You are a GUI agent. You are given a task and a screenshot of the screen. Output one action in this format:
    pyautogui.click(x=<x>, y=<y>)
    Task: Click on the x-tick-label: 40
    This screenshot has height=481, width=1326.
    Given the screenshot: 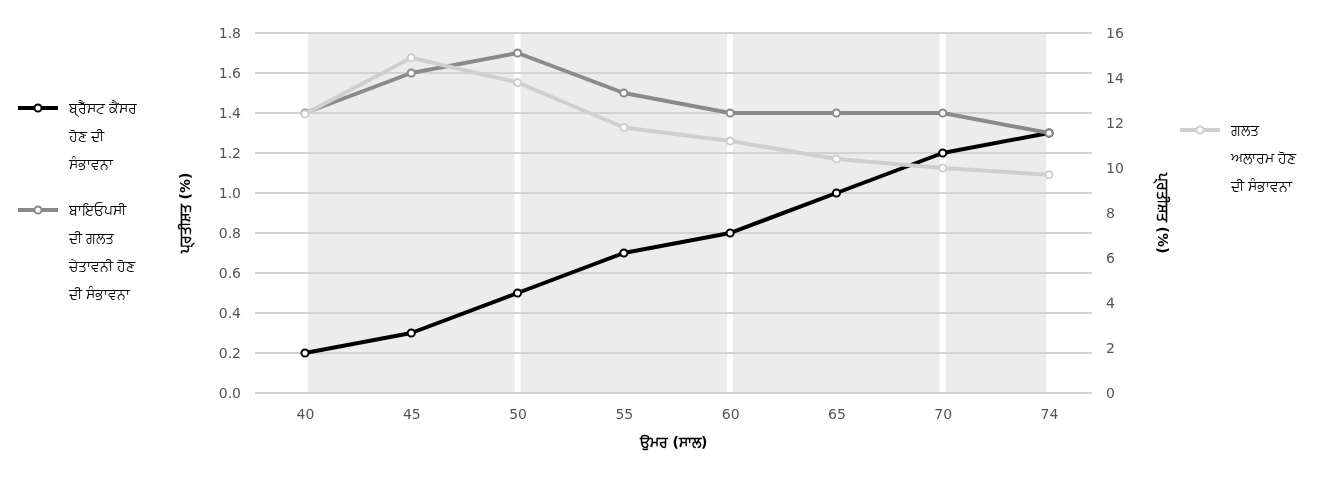 What is the action you would take?
    pyautogui.click(x=305, y=413)
    